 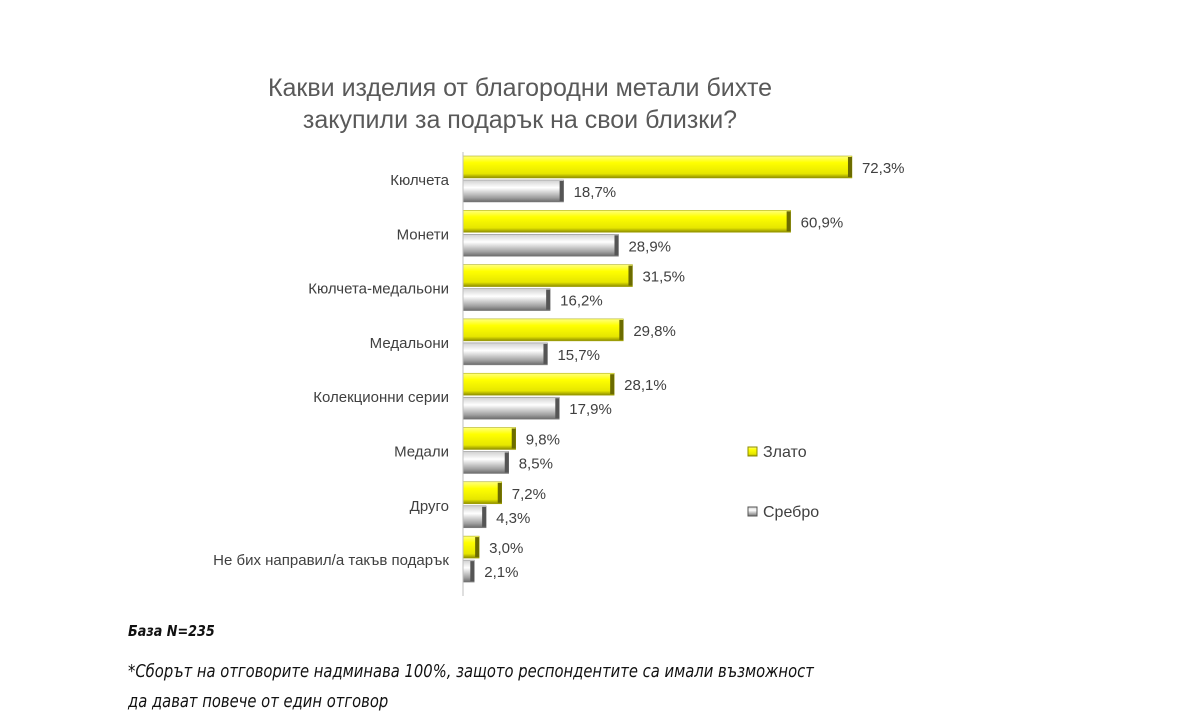 What do you see at coordinates (529, 494) in the screenshot?
I see `data-label: 7,2%` at bounding box center [529, 494].